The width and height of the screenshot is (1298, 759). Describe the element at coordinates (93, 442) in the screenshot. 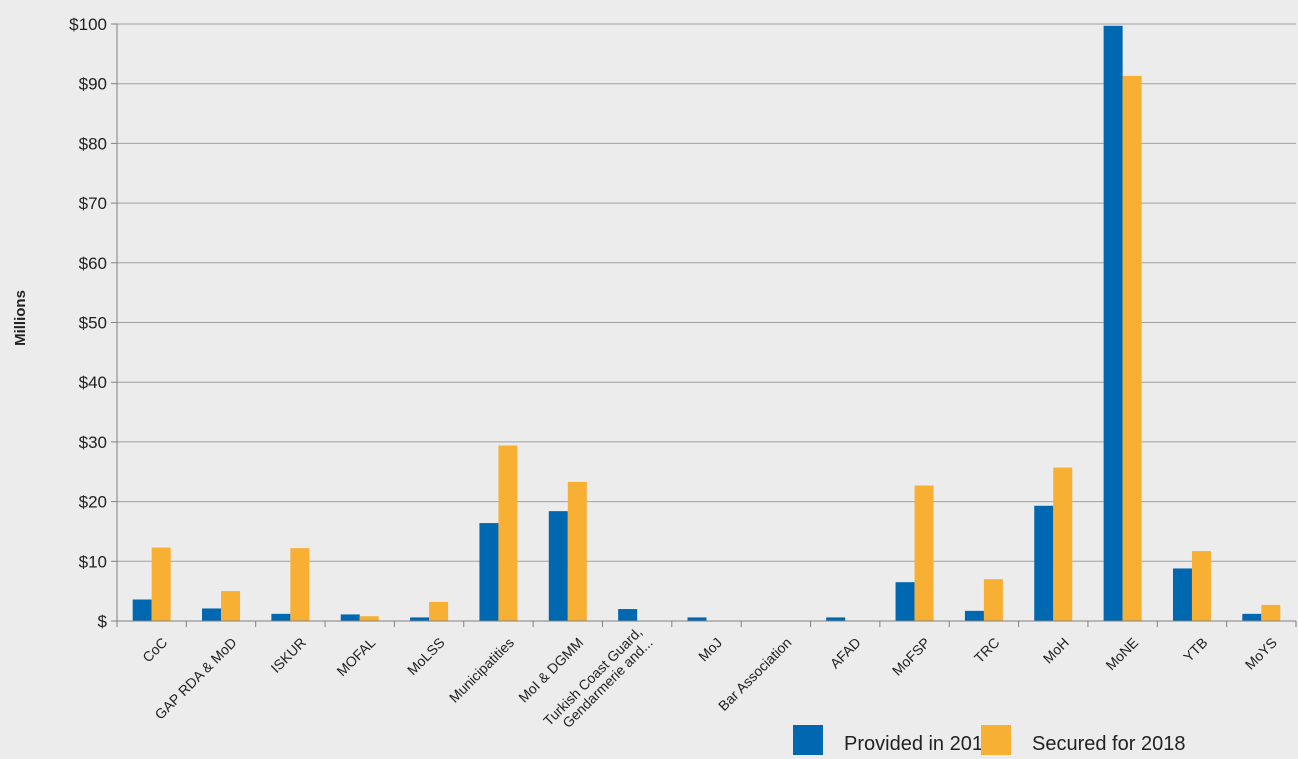

I see `y-tick-label: $30` at that location.